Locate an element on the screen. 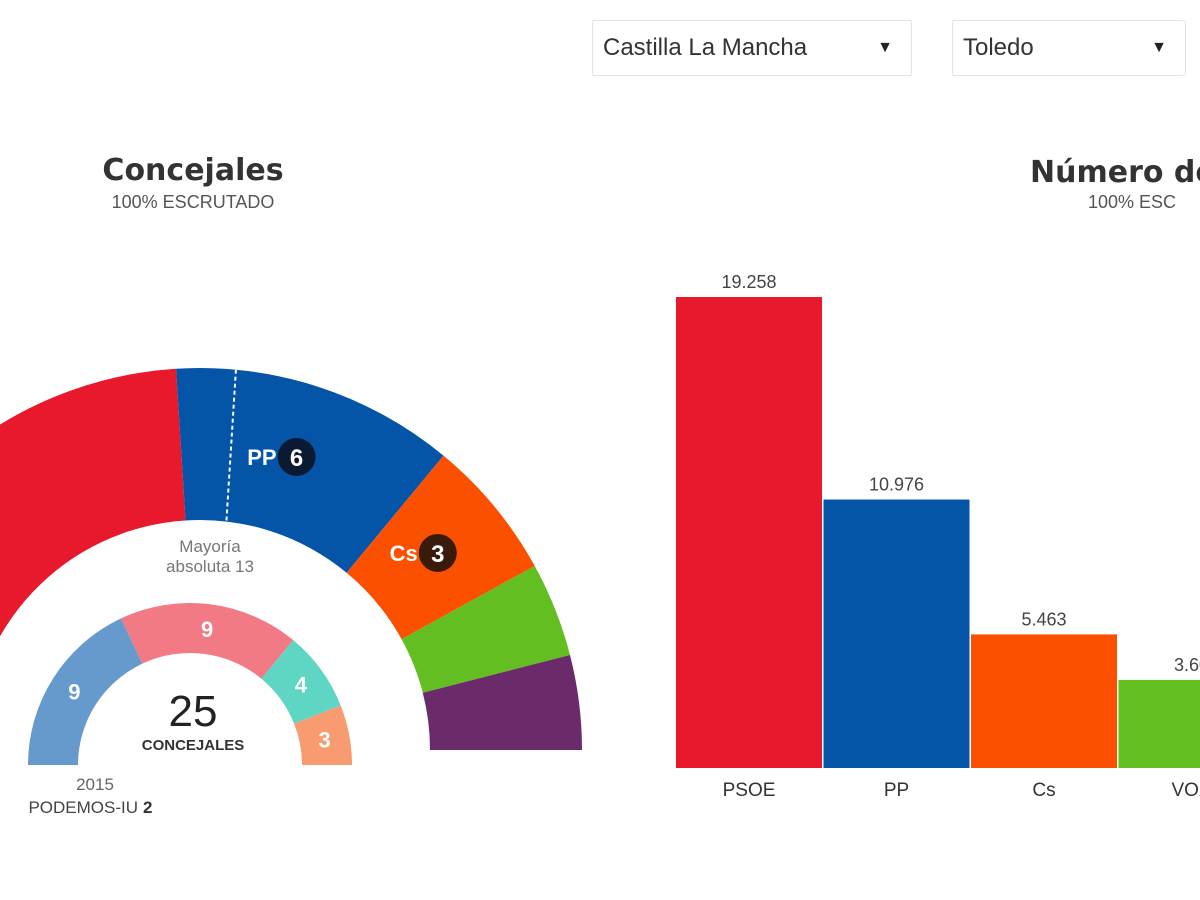  bar-cs is located at coordinates (1044, 701).